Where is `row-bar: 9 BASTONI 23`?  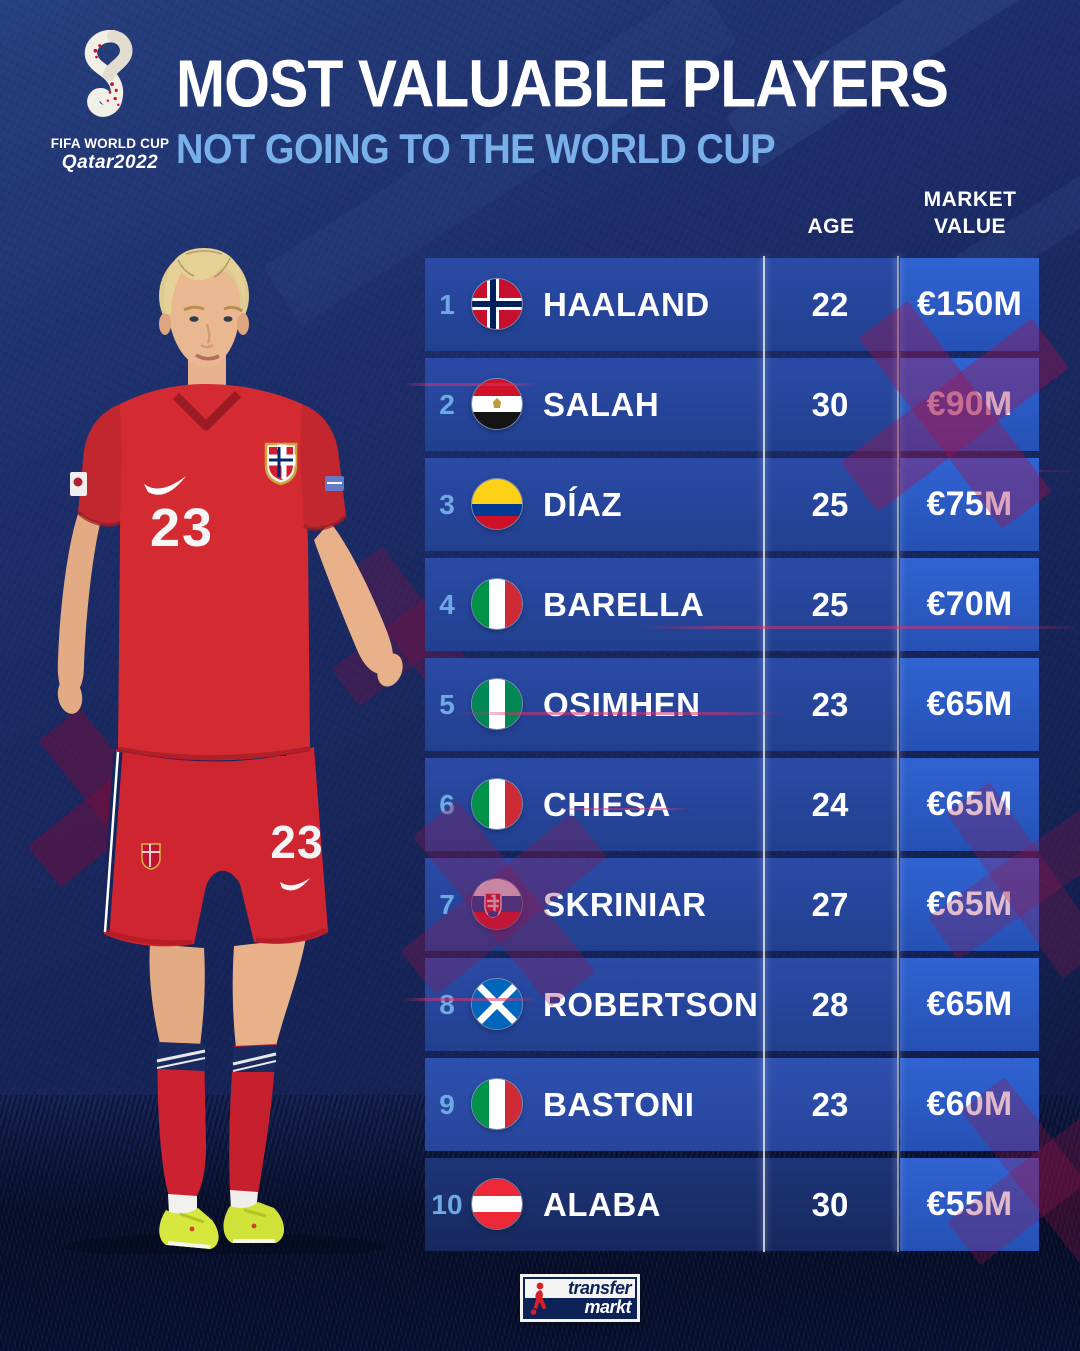
row-bar: 9 BASTONI 23 is located at coordinates (661, 1104).